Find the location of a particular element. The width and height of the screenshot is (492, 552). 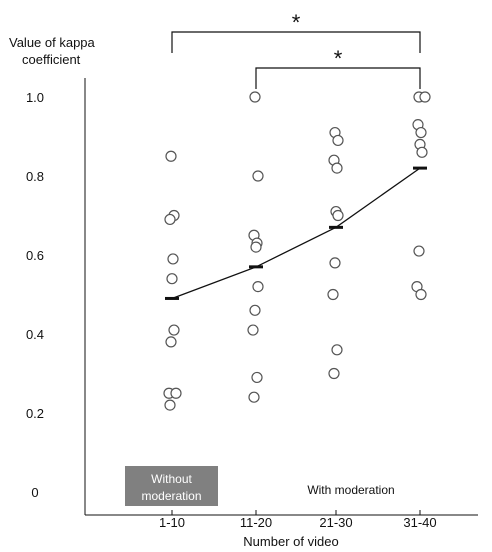

mean-markers is located at coordinates (296, 233).